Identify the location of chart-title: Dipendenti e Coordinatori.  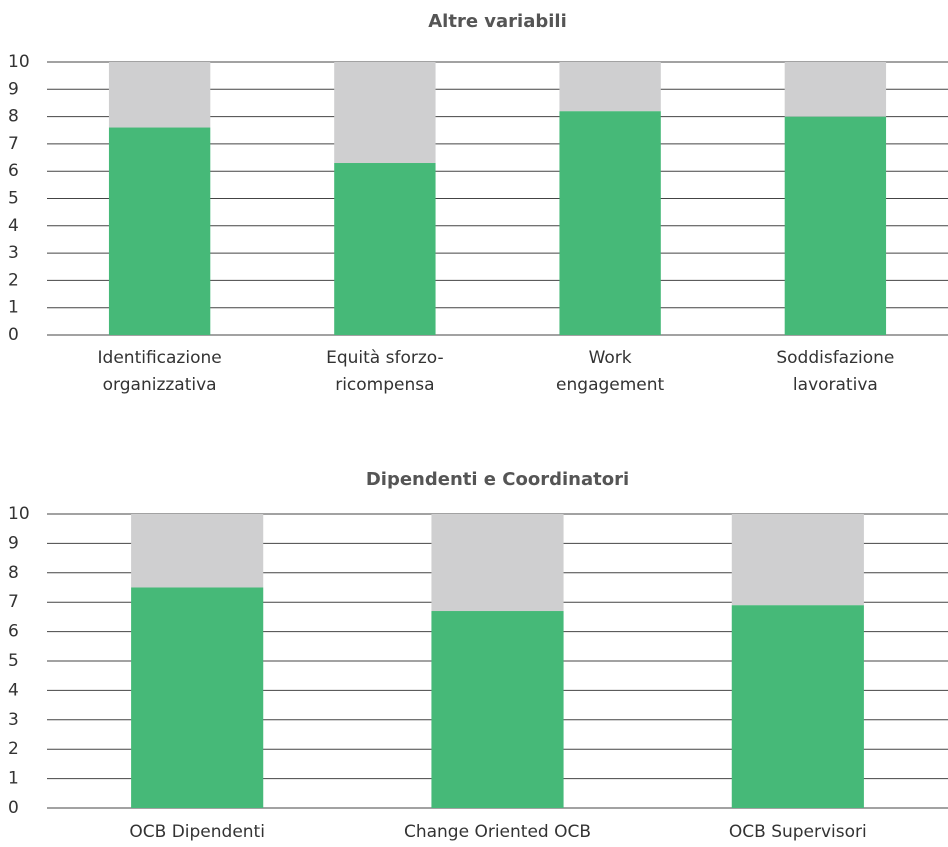
(497, 479).